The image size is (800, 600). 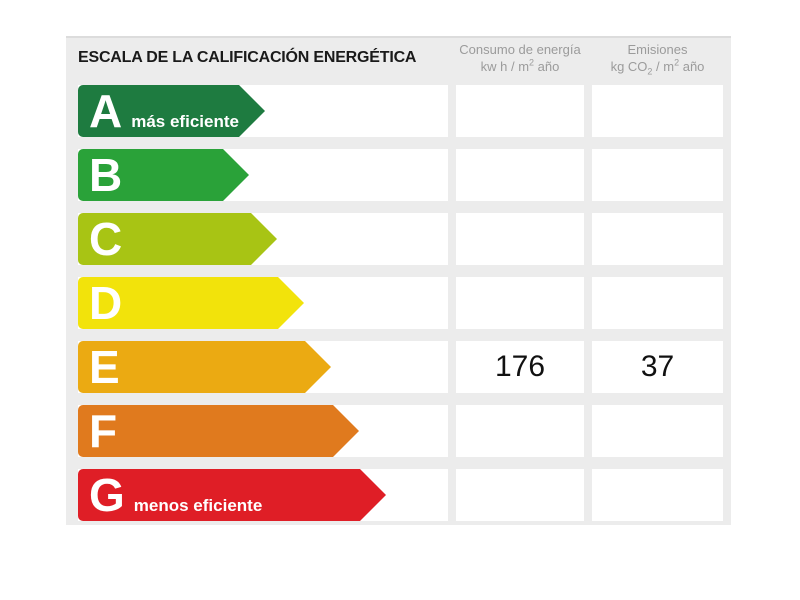 What do you see at coordinates (520, 239) in the screenshot?
I see `consumo-cell-c` at bounding box center [520, 239].